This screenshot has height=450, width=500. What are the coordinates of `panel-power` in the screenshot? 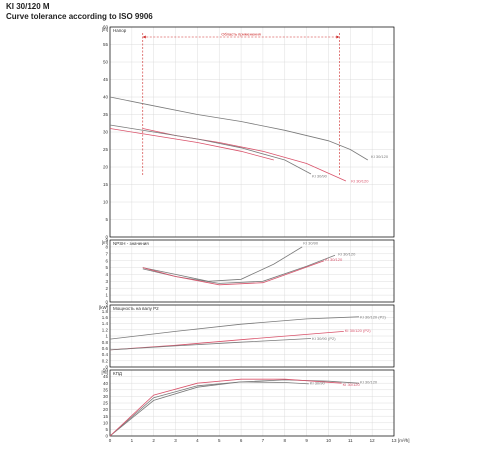 It's located at (252, 336).